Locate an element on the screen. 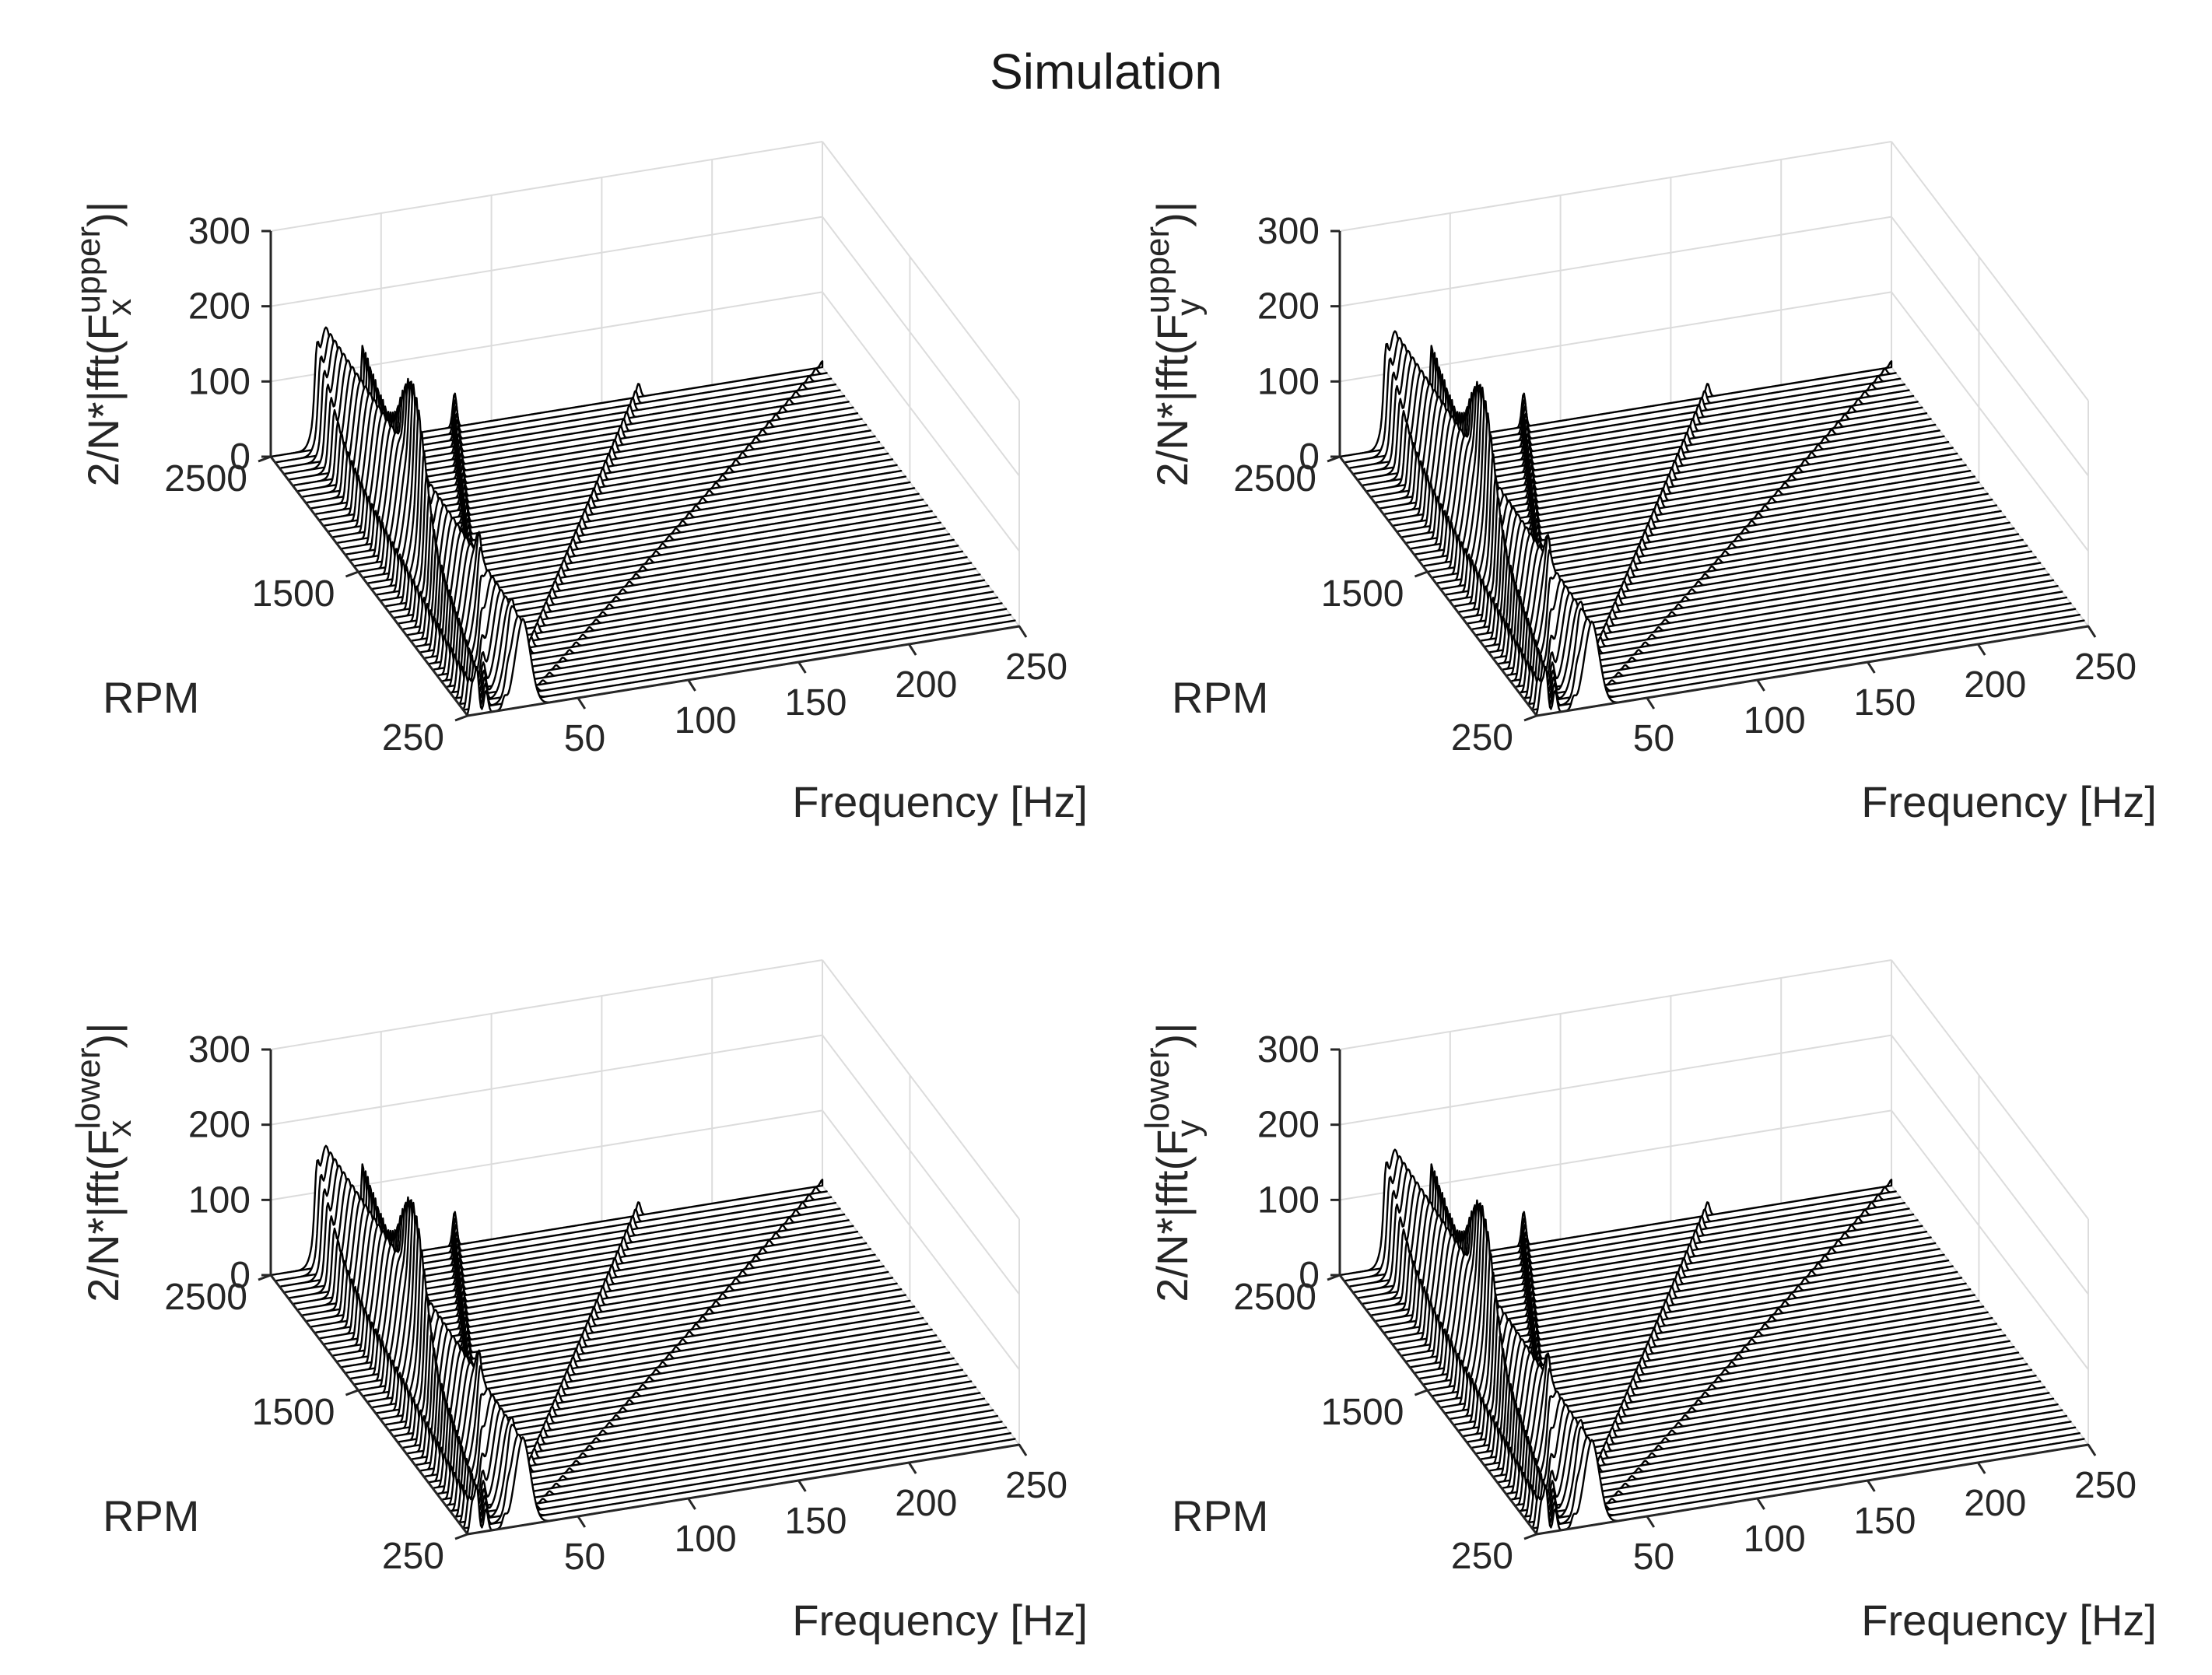 This screenshot has height=1675, width=2212. figure-title: Simulation is located at coordinates (1106, 72).